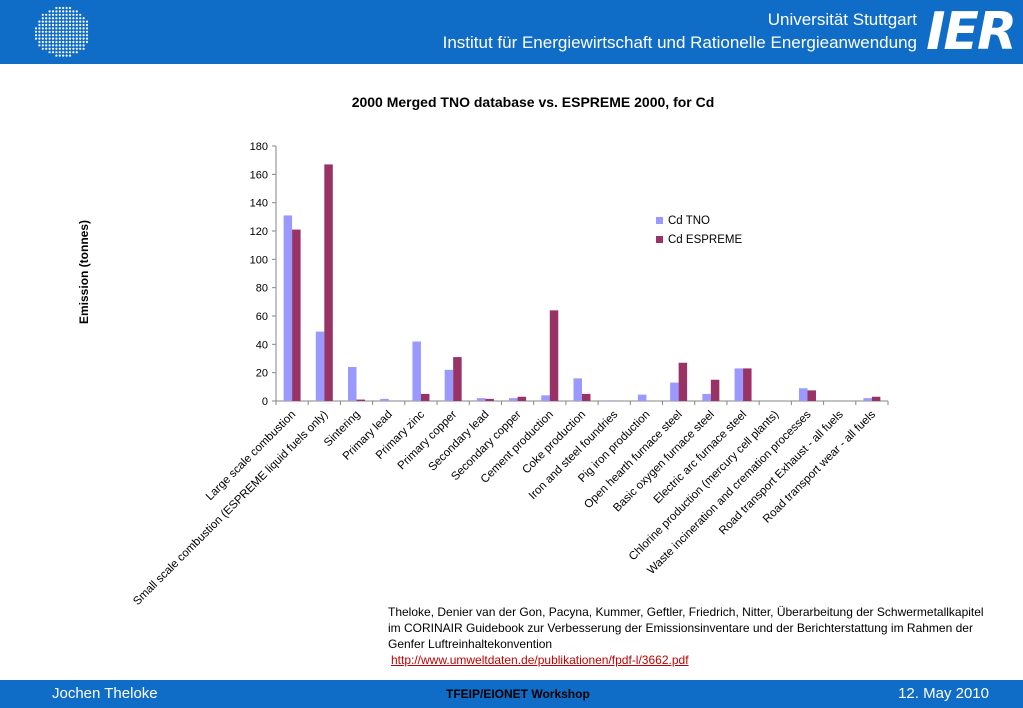 Image resolution: width=1023 pixels, height=708 pixels. What do you see at coordinates (971, 32) in the screenshot?
I see `ier-logo: IER` at bounding box center [971, 32].